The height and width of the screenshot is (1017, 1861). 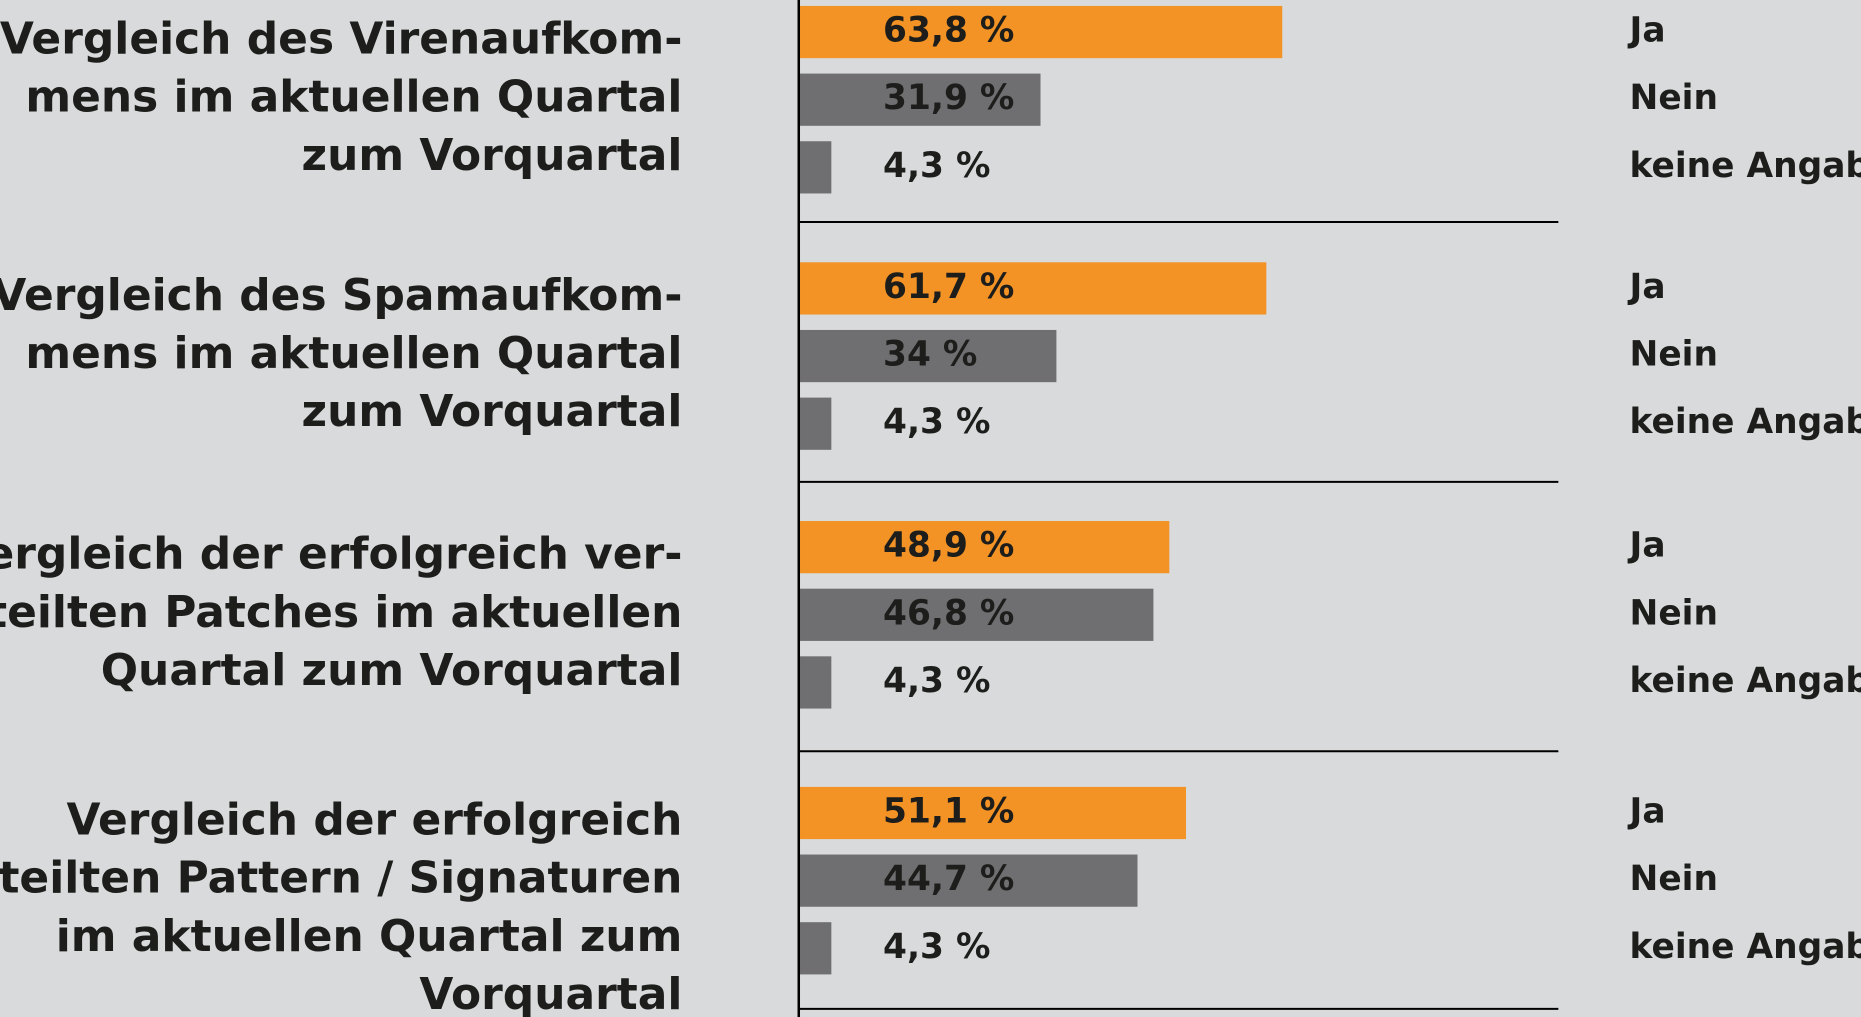 I want to click on value-label: 34 %, so click(x=930, y=355).